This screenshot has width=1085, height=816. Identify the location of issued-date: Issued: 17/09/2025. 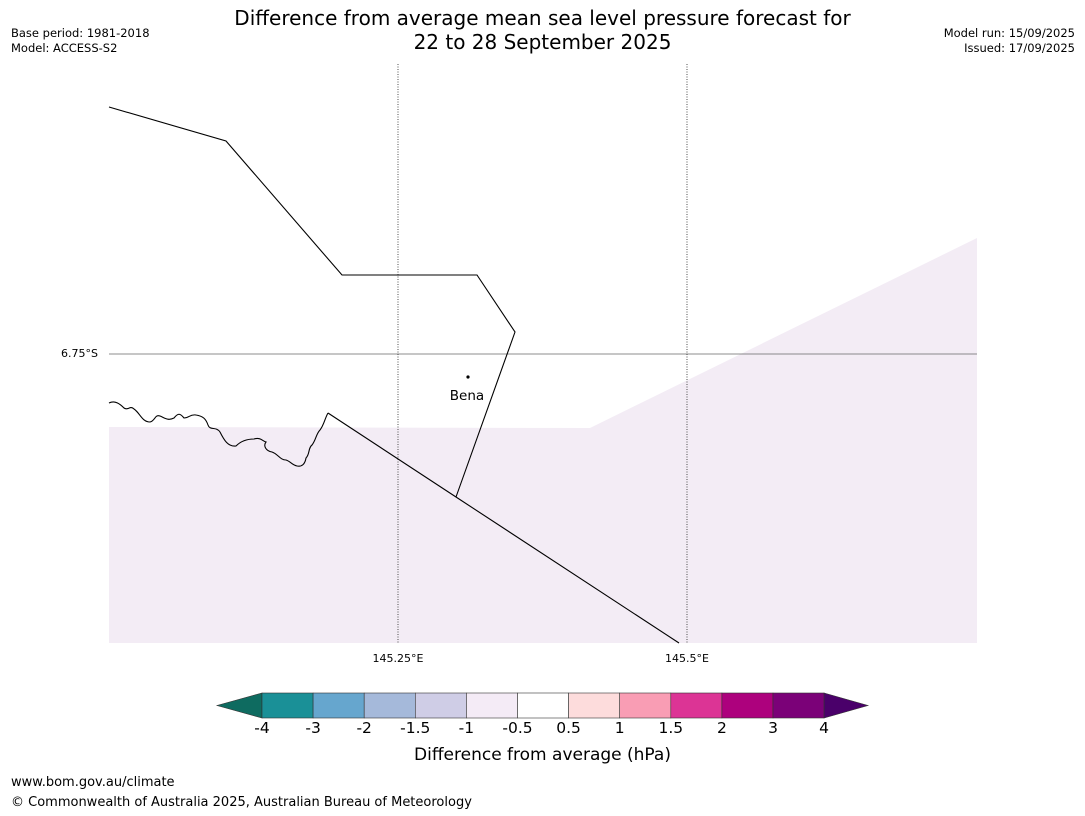
(1019, 48).